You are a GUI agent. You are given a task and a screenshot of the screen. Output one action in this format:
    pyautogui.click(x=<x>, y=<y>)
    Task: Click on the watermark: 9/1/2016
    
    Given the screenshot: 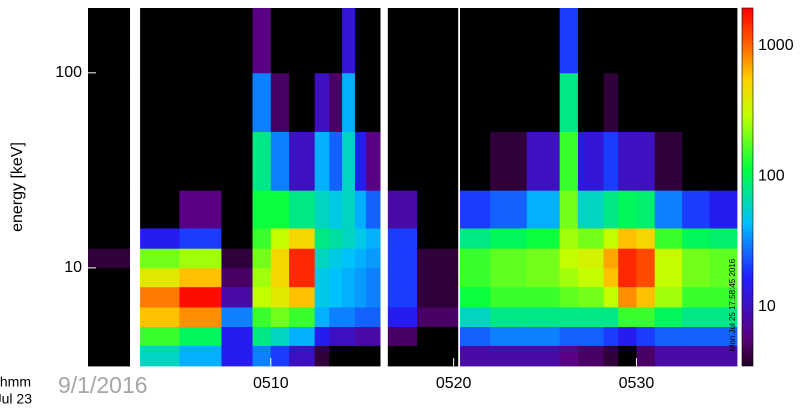 What is the action you would take?
    pyautogui.click(x=103, y=385)
    